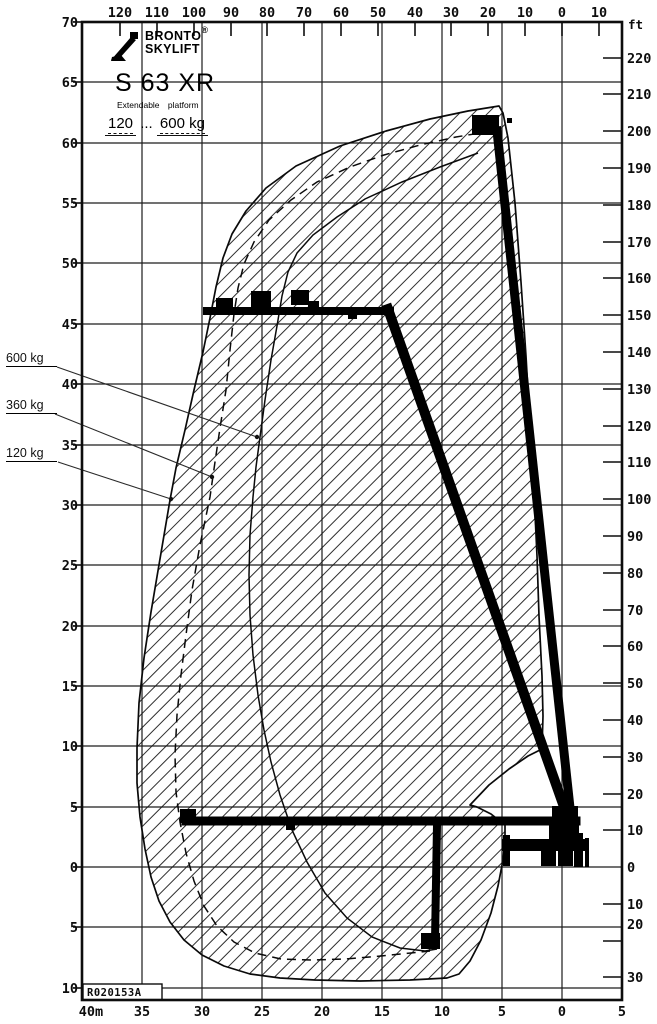 This screenshot has height=1024, width=657. What do you see at coordinates (70, 264) in the screenshot?
I see `left-axis-label: 50` at bounding box center [70, 264].